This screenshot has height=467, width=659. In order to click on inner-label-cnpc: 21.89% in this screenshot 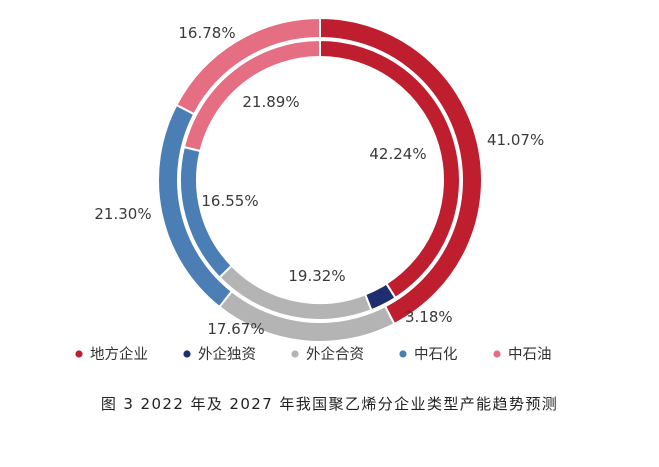, I will do `click(270, 102)`.